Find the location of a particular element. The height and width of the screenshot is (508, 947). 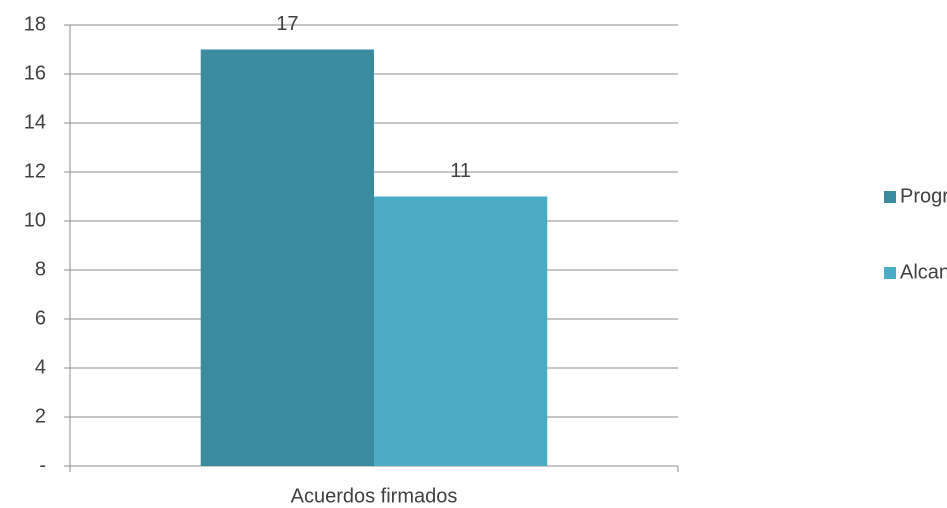

y-tick-label: 12 is located at coordinates (35, 171).